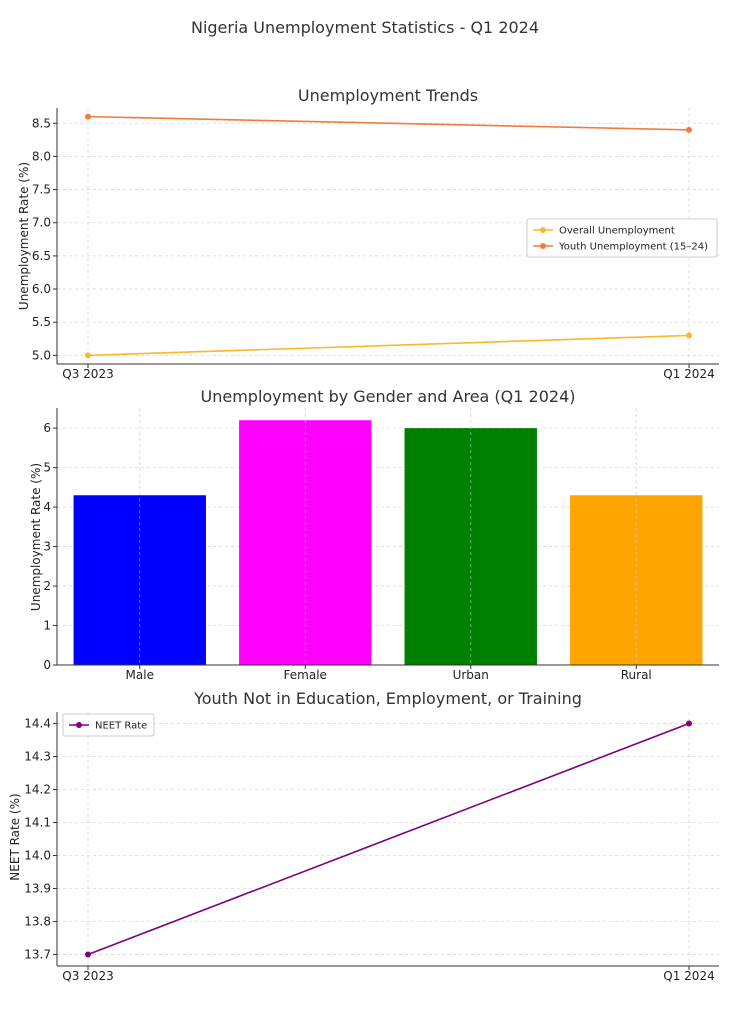 Image resolution: width=731 pixels, height=1024 pixels. I want to click on y-axis-label: NEET Rate (%), so click(15, 836).